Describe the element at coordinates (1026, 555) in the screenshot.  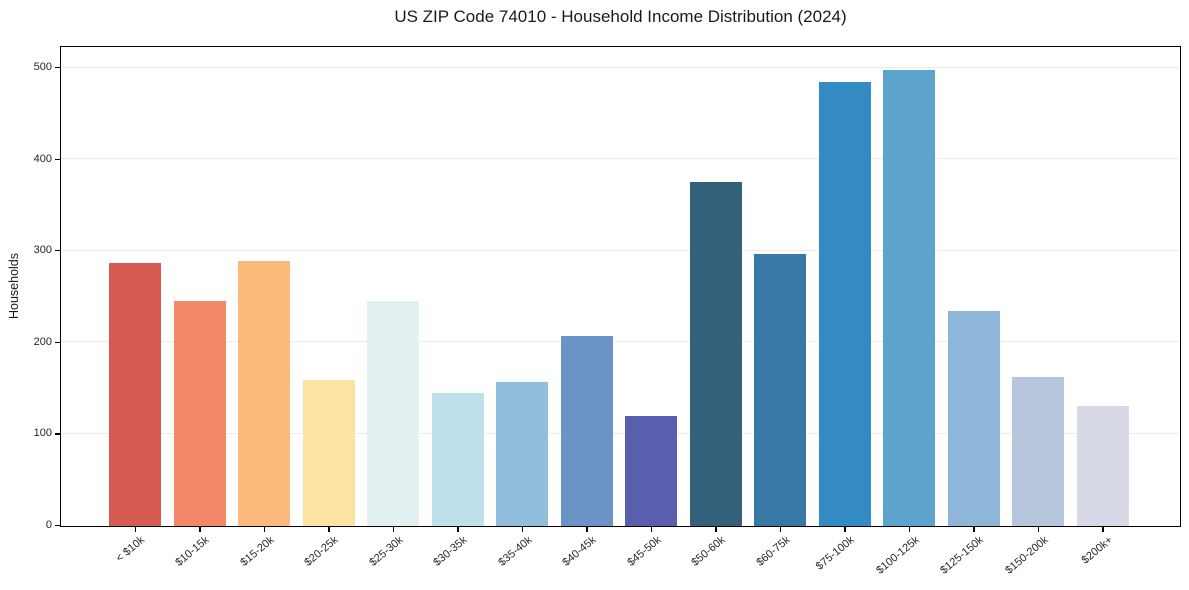
I see `x-tick-label-14: $150-200k` at that location.